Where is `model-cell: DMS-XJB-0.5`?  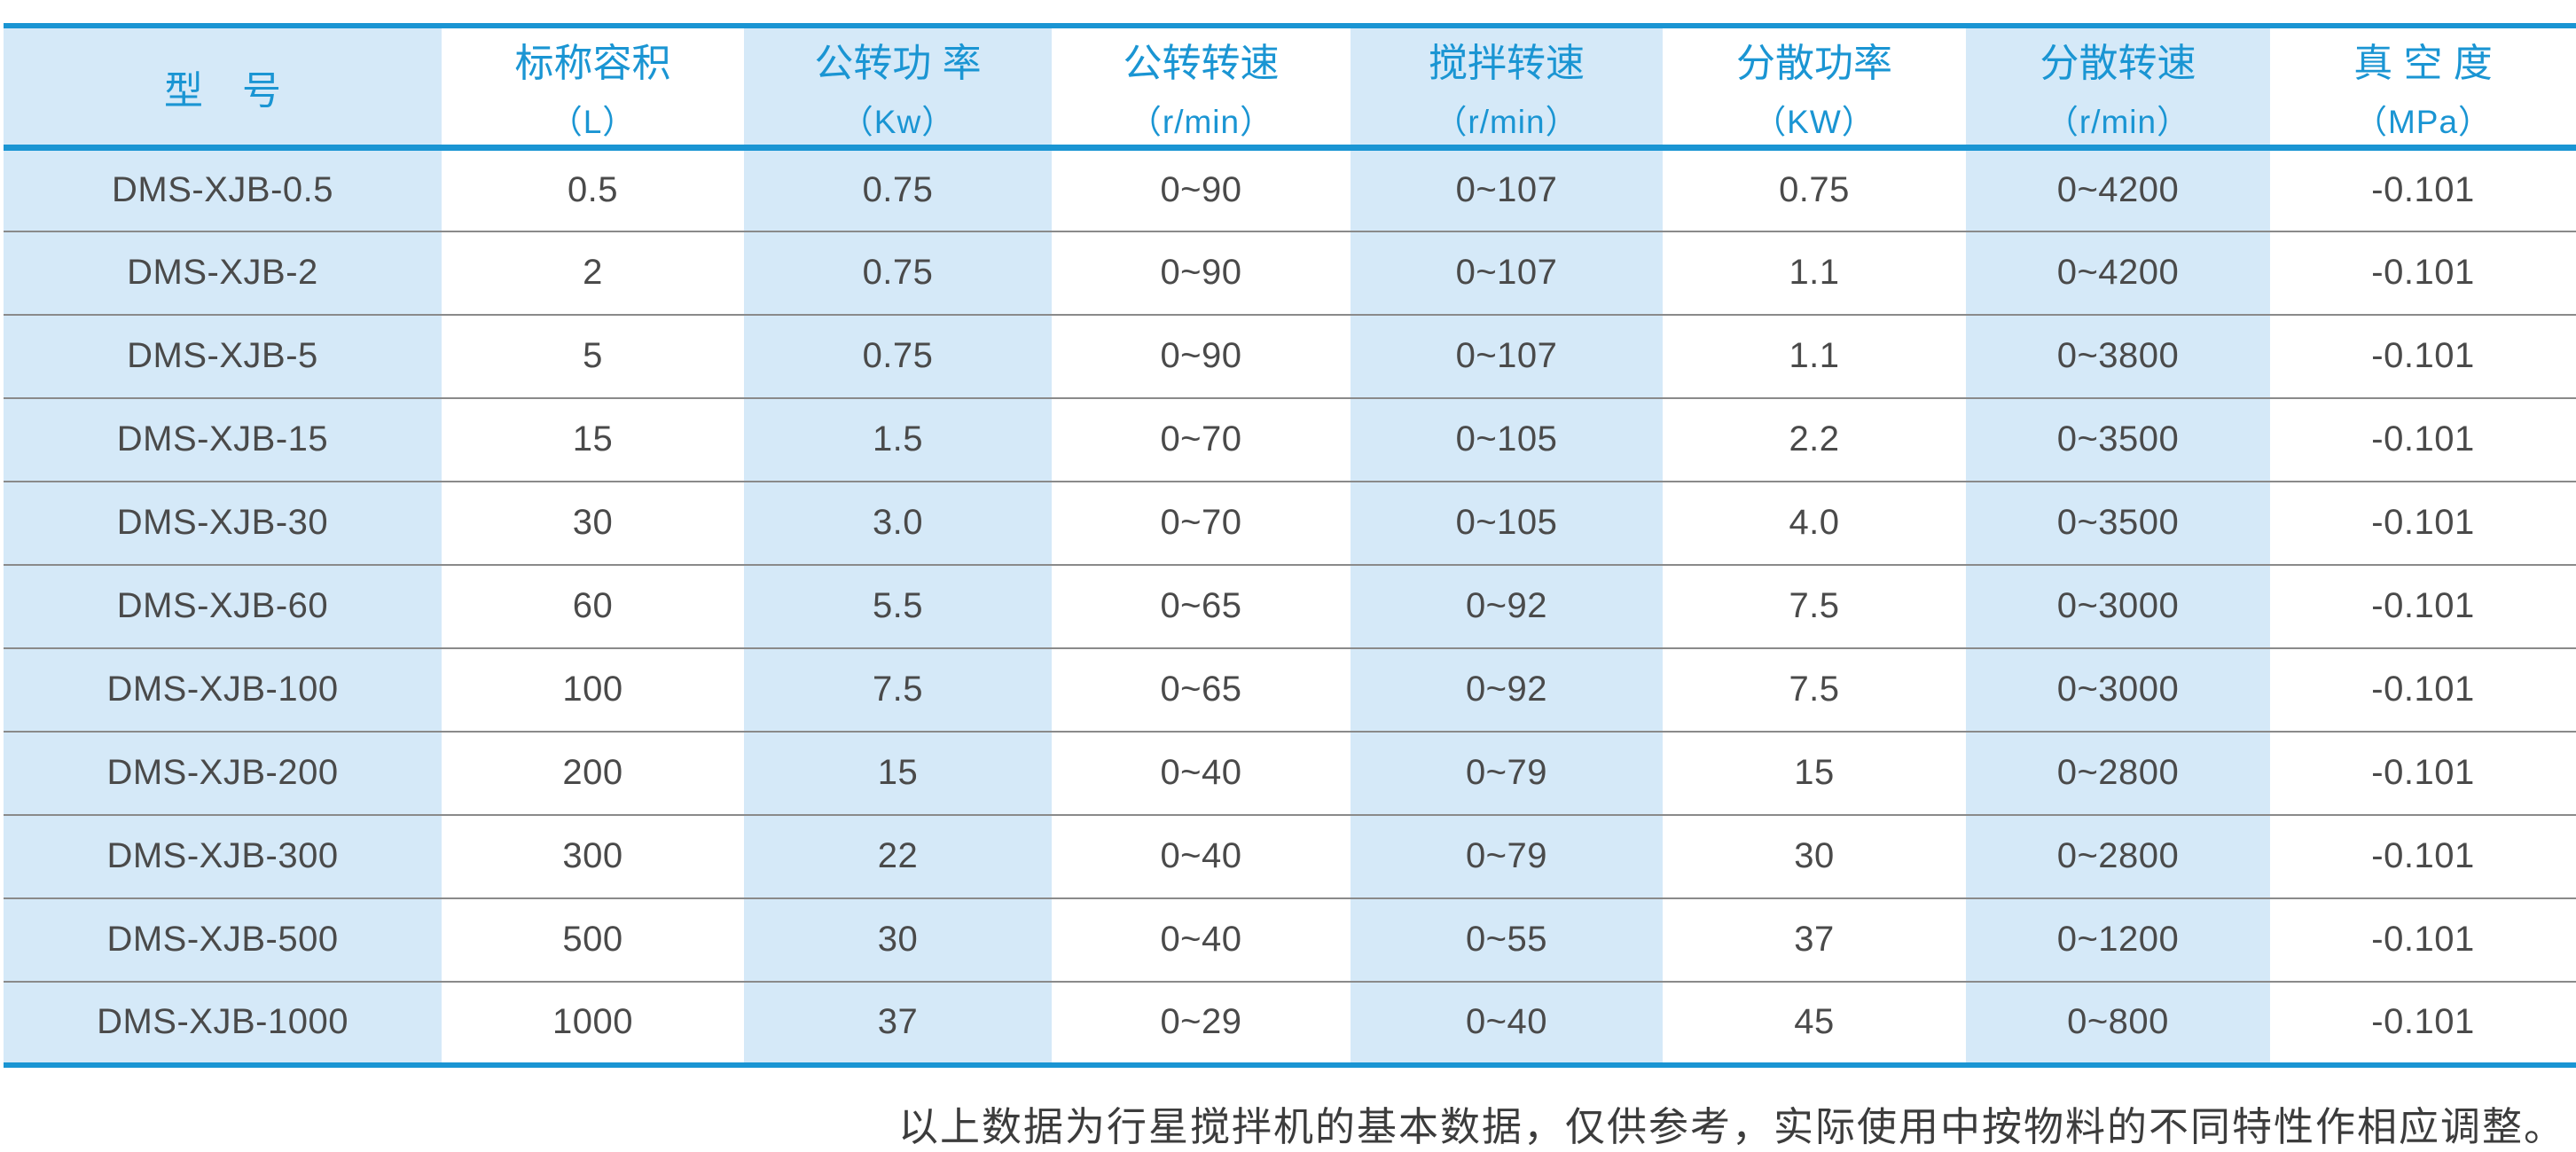 model-cell: DMS-XJB-0.5 is located at coordinates (223, 189).